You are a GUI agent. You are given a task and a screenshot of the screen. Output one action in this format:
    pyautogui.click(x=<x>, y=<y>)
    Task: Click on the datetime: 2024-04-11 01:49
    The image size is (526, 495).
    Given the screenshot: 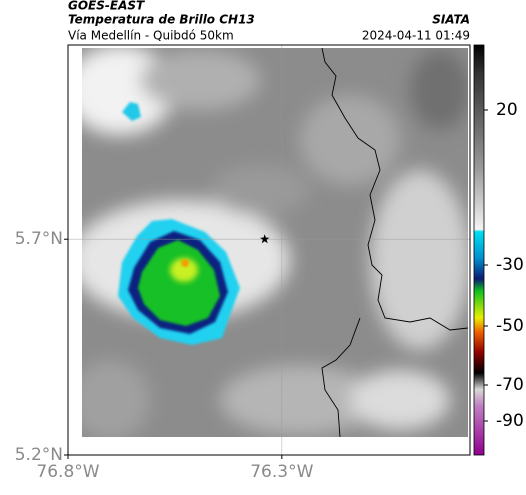 What is the action you would take?
    pyautogui.click(x=416, y=36)
    